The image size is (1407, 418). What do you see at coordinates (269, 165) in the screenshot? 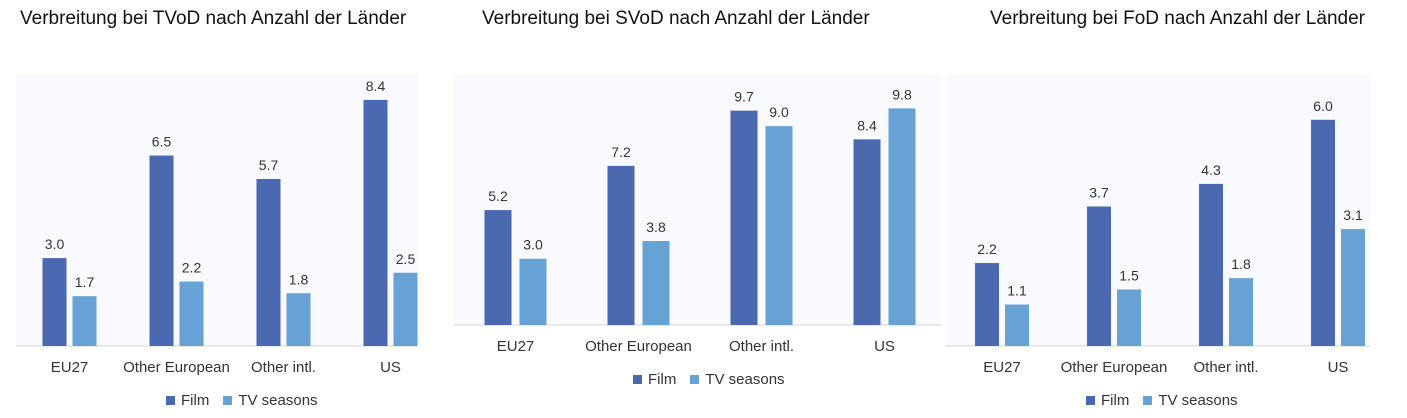
I see `data-label-film: 5.7` at bounding box center [269, 165].